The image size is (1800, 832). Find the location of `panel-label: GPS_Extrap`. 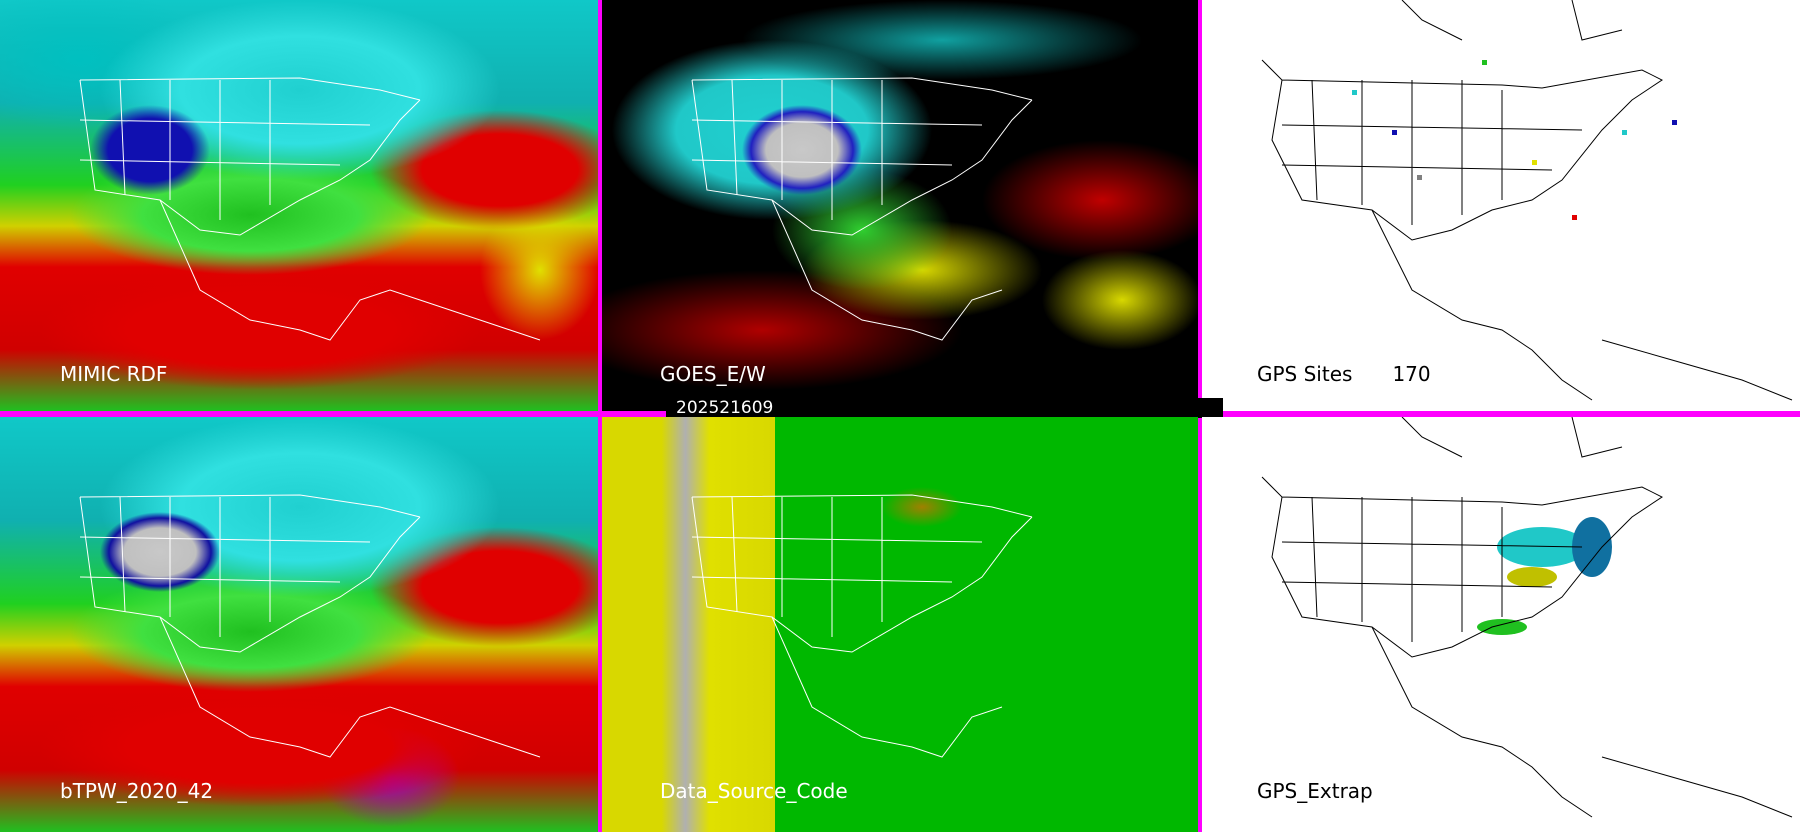

panel-label: GPS_Extrap is located at coordinates (1315, 791).